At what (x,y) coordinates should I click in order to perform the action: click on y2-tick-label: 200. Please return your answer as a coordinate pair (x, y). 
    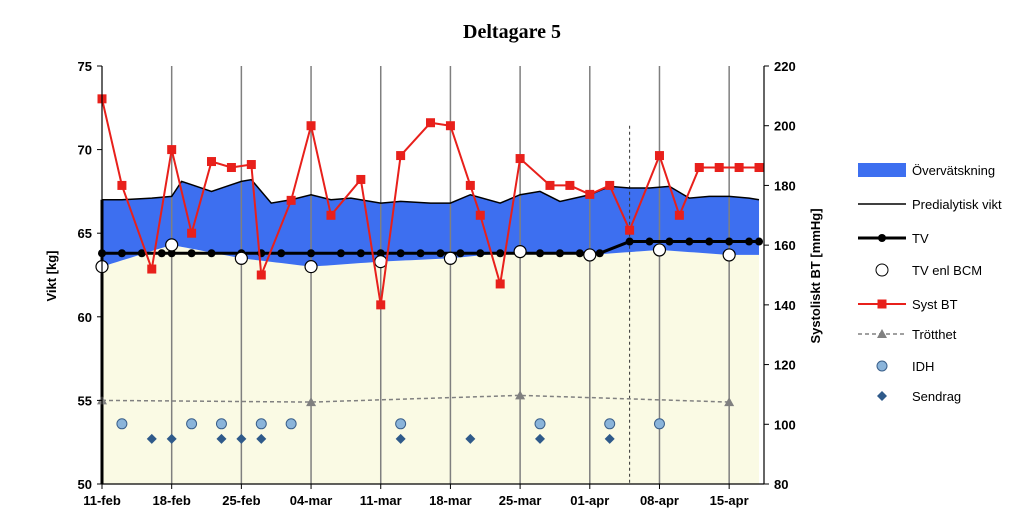
    Looking at the image, I should click on (785, 126).